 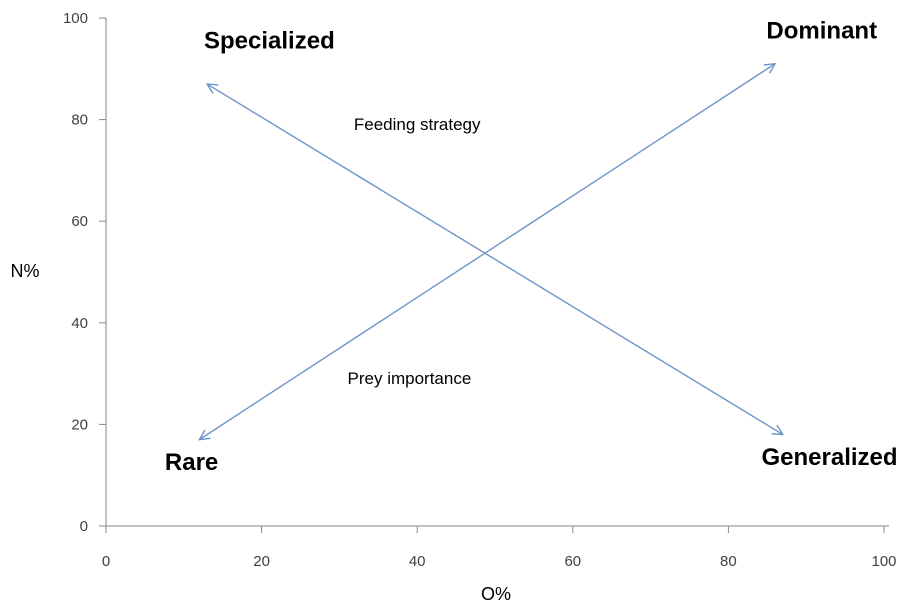 I want to click on x-axis-title: O%, so click(x=496, y=594).